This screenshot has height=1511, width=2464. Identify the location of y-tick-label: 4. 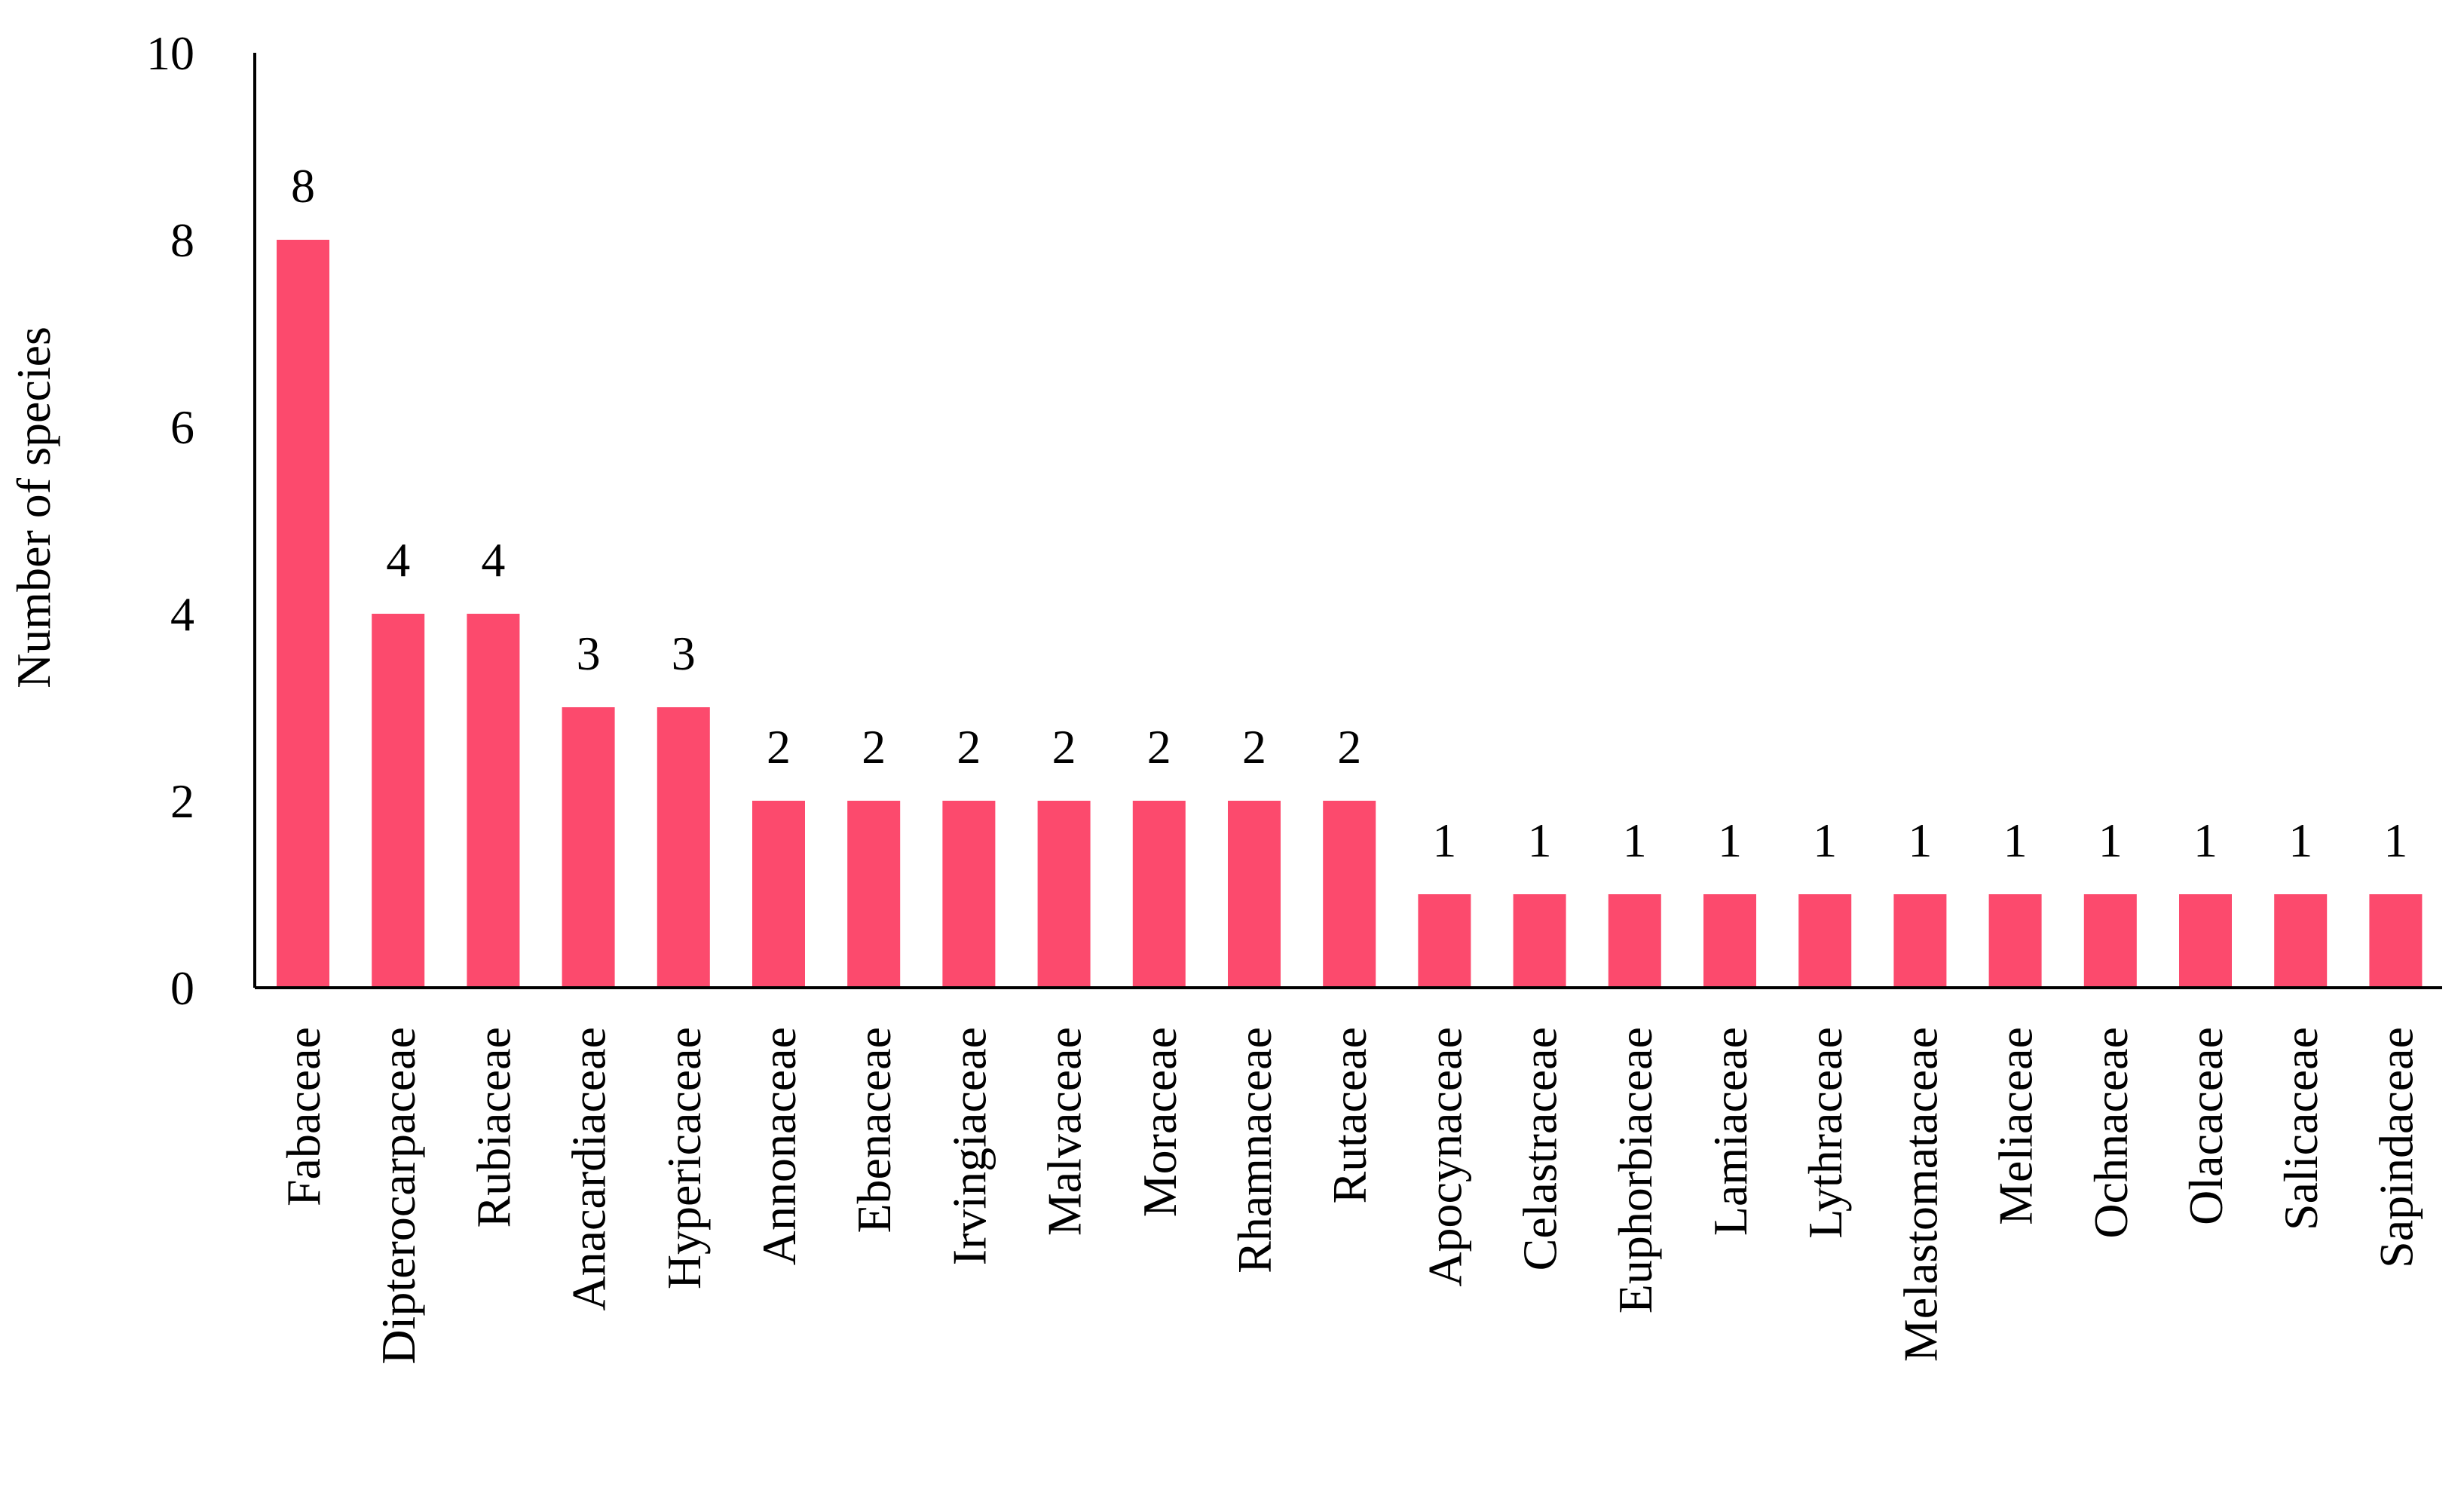
(182, 614).